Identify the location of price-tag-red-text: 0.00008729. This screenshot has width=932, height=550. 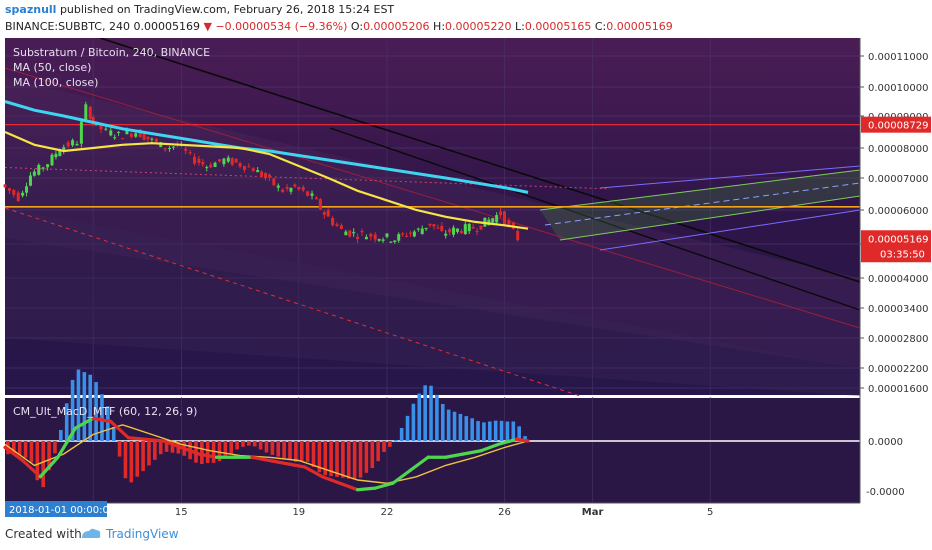
(898, 126).